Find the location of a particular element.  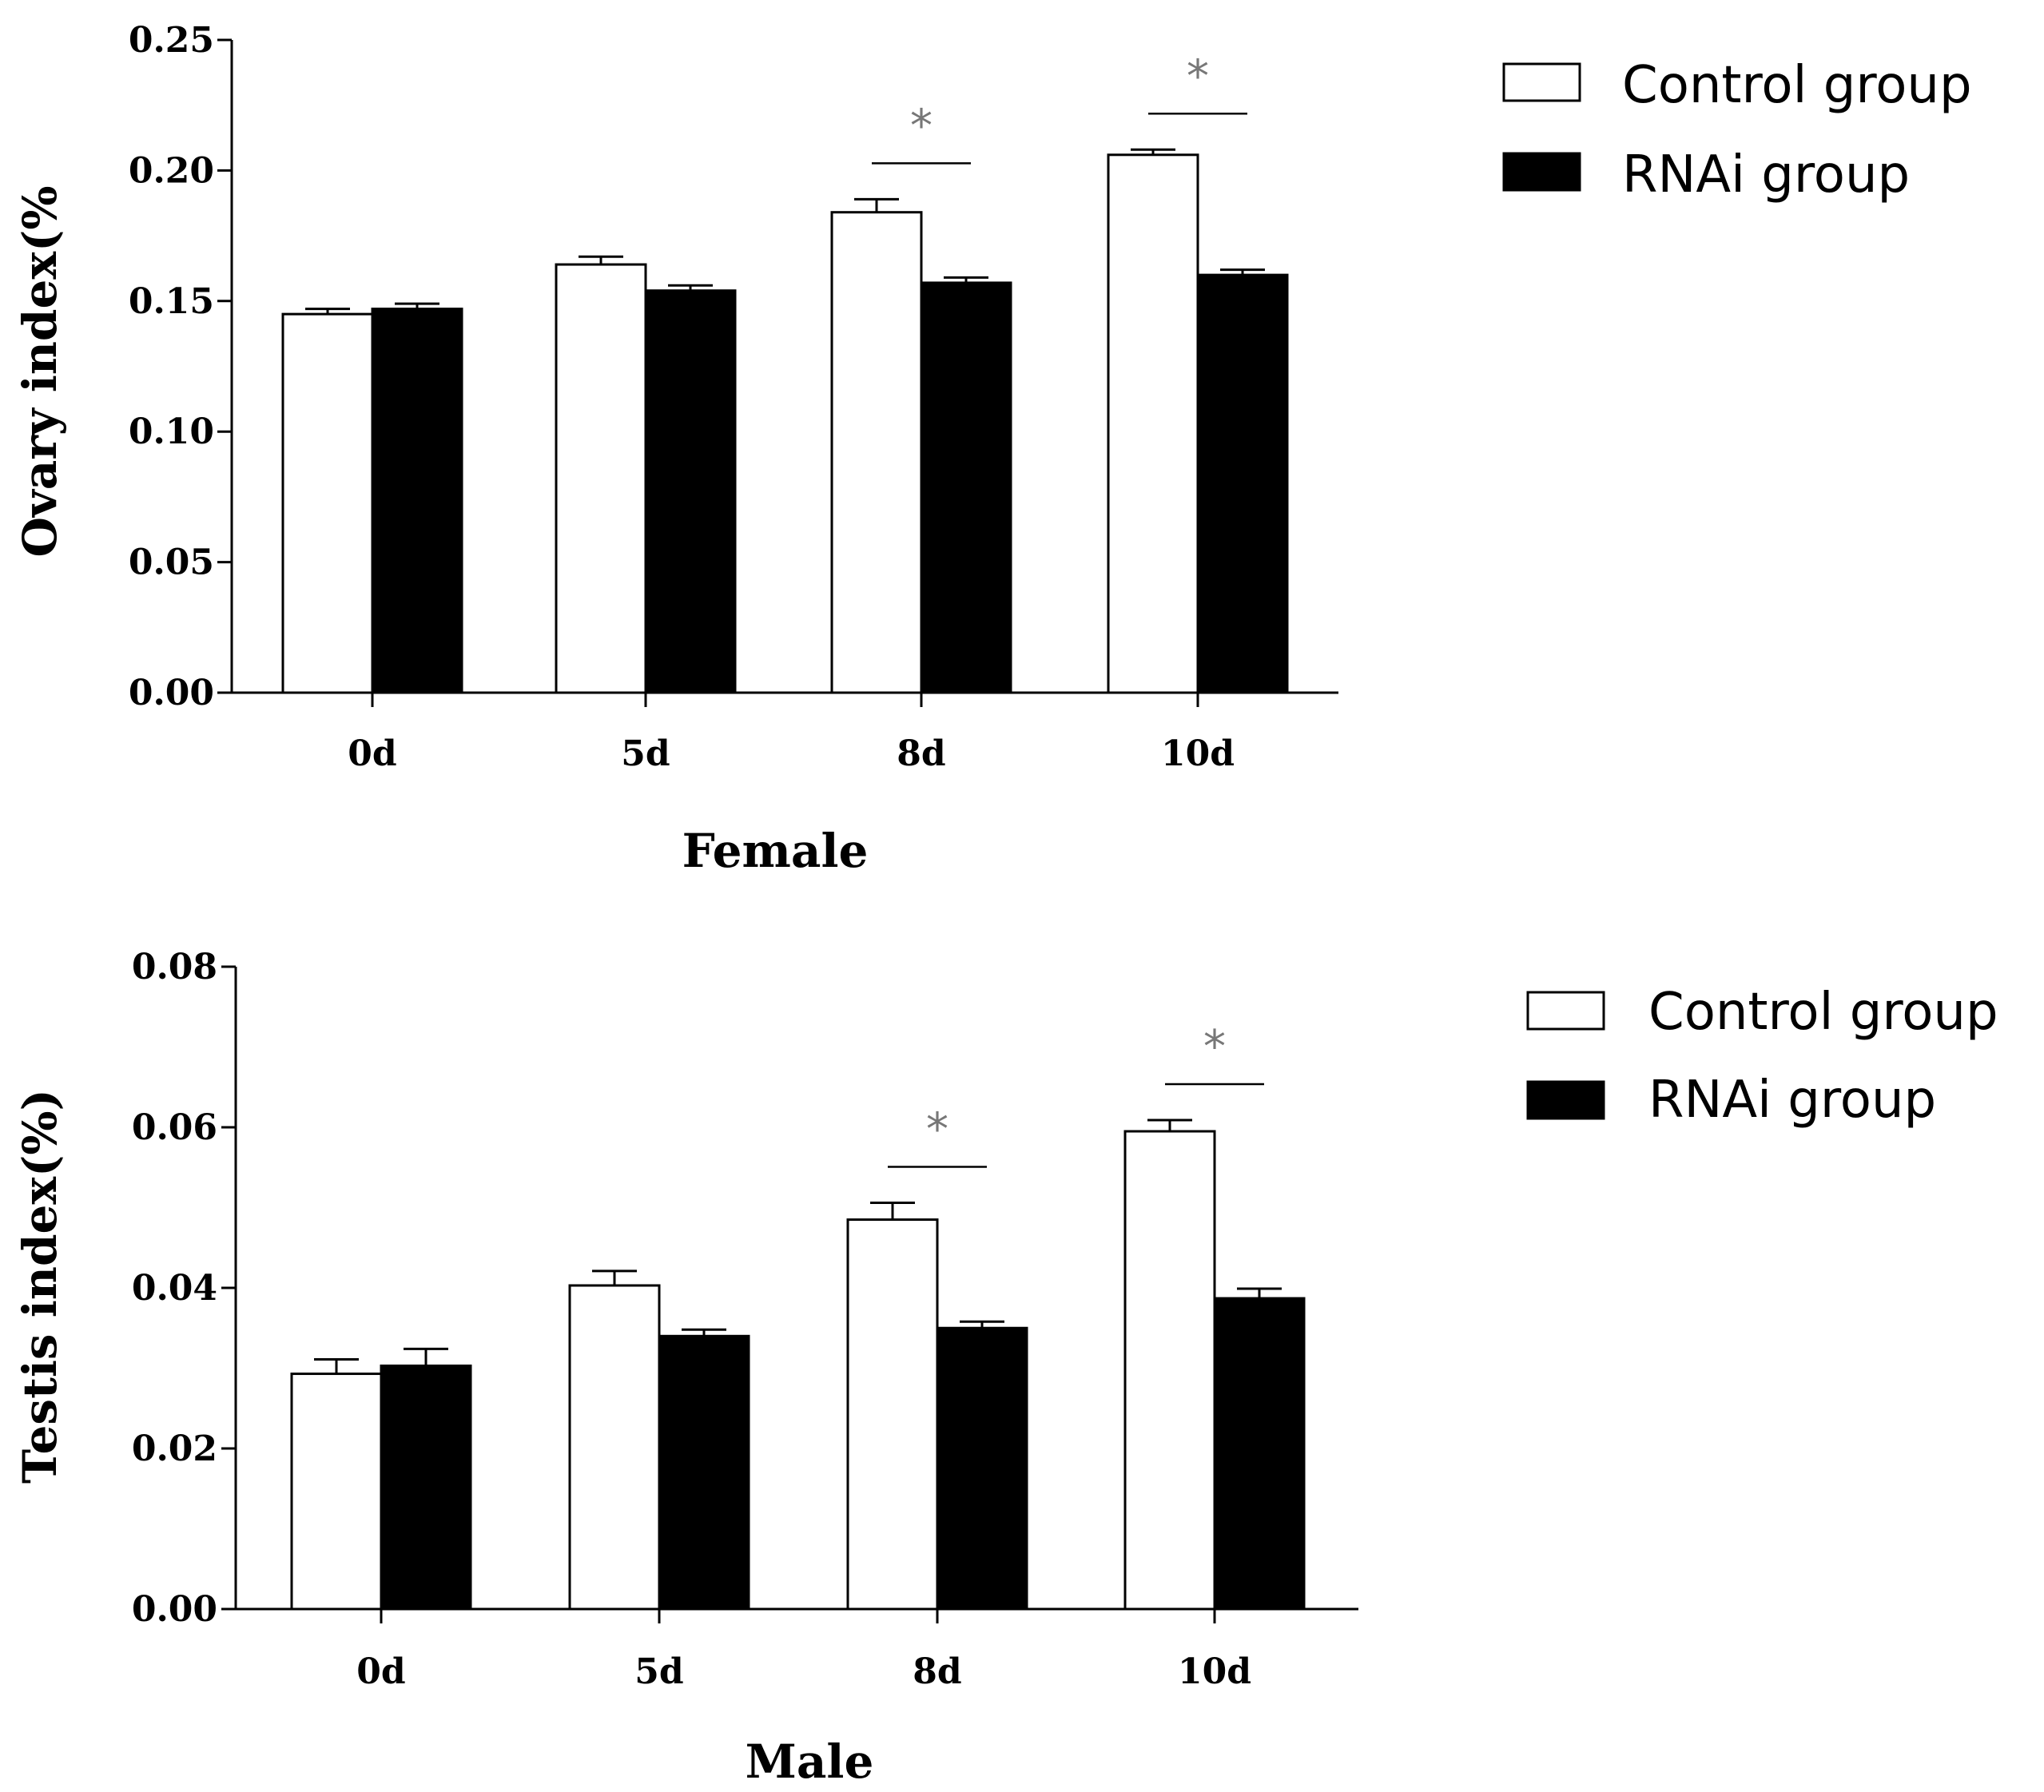

male-category-label: 8d is located at coordinates (937, 1671).